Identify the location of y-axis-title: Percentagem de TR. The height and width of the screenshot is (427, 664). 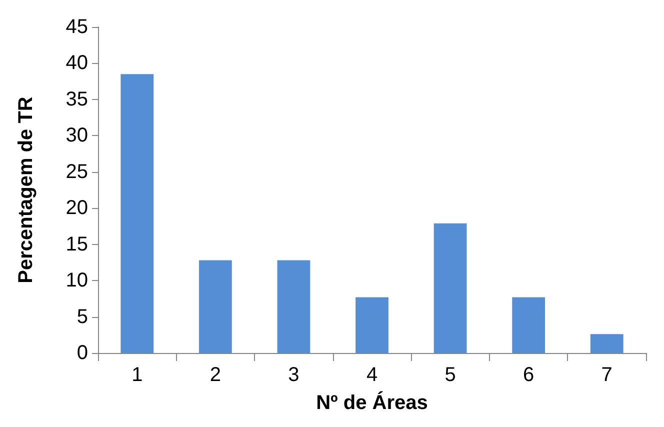
(26, 190).